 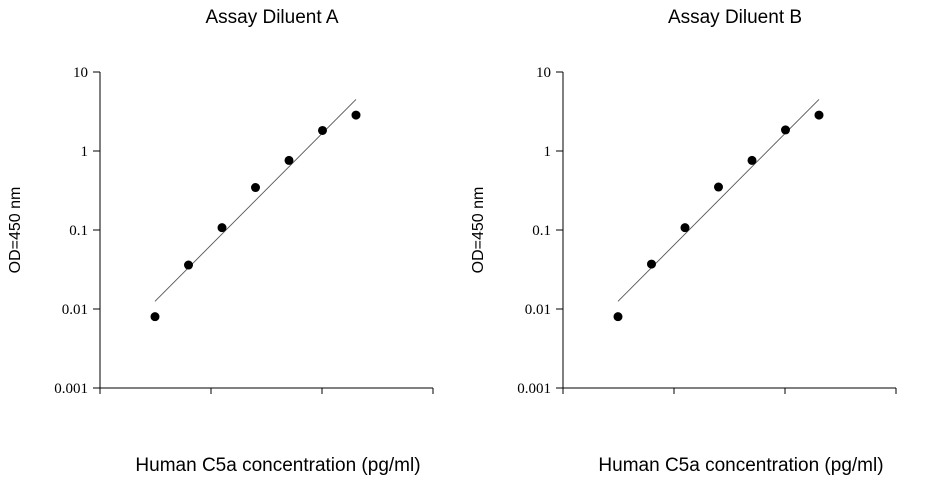 What do you see at coordinates (735, 17) in the screenshot?
I see `chart-b-title: Assay Diluent B` at bounding box center [735, 17].